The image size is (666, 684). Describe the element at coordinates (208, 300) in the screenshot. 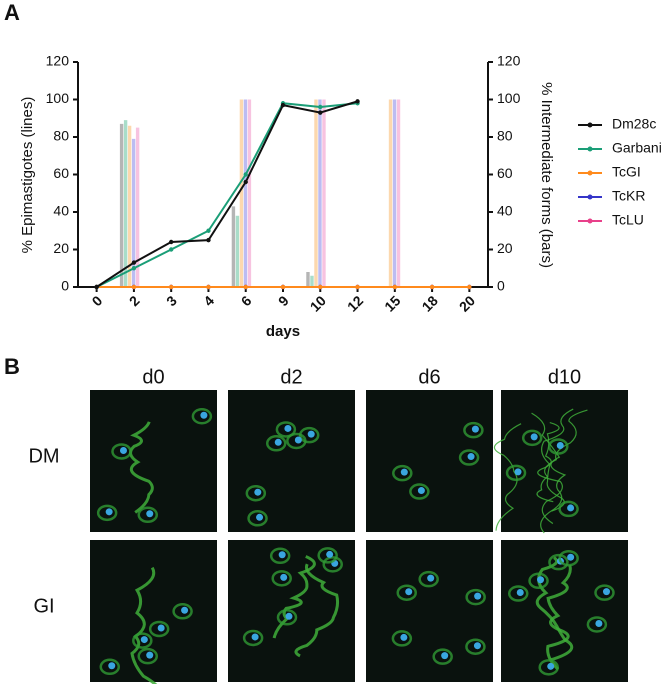

I see `x-tick-label: 4` at that location.